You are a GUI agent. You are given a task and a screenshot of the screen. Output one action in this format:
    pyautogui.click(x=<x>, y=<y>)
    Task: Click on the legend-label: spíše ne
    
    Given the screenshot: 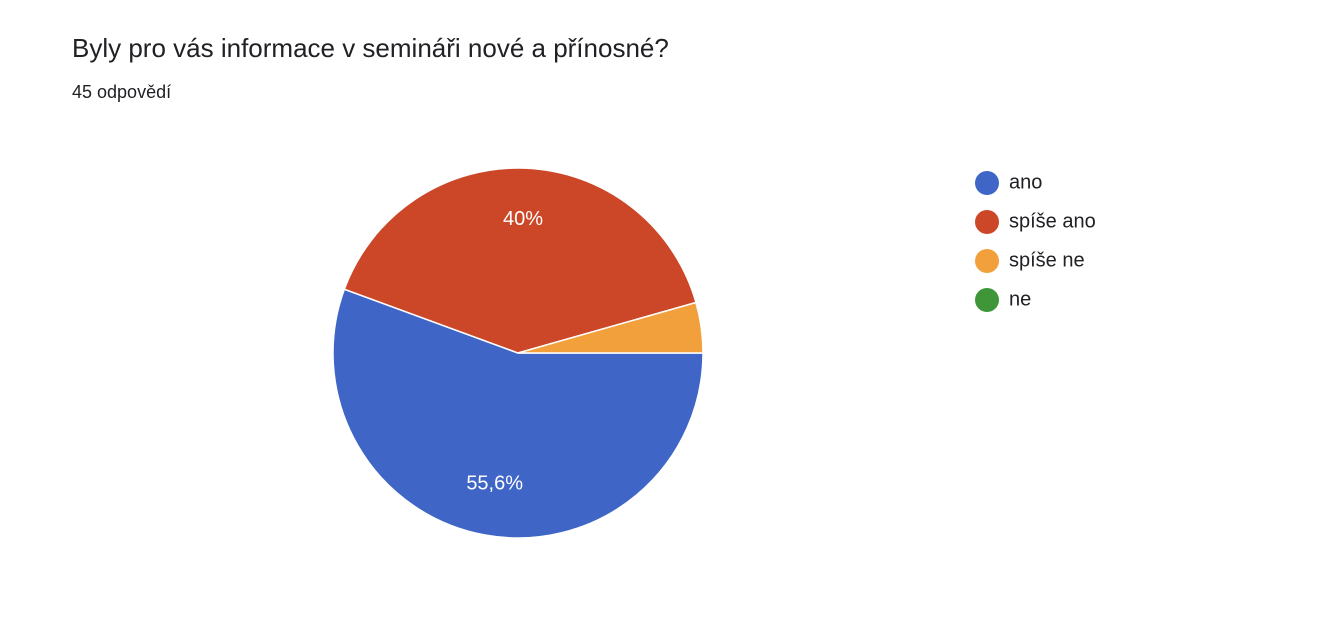 What is the action you would take?
    pyautogui.click(x=1047, y=260)
    